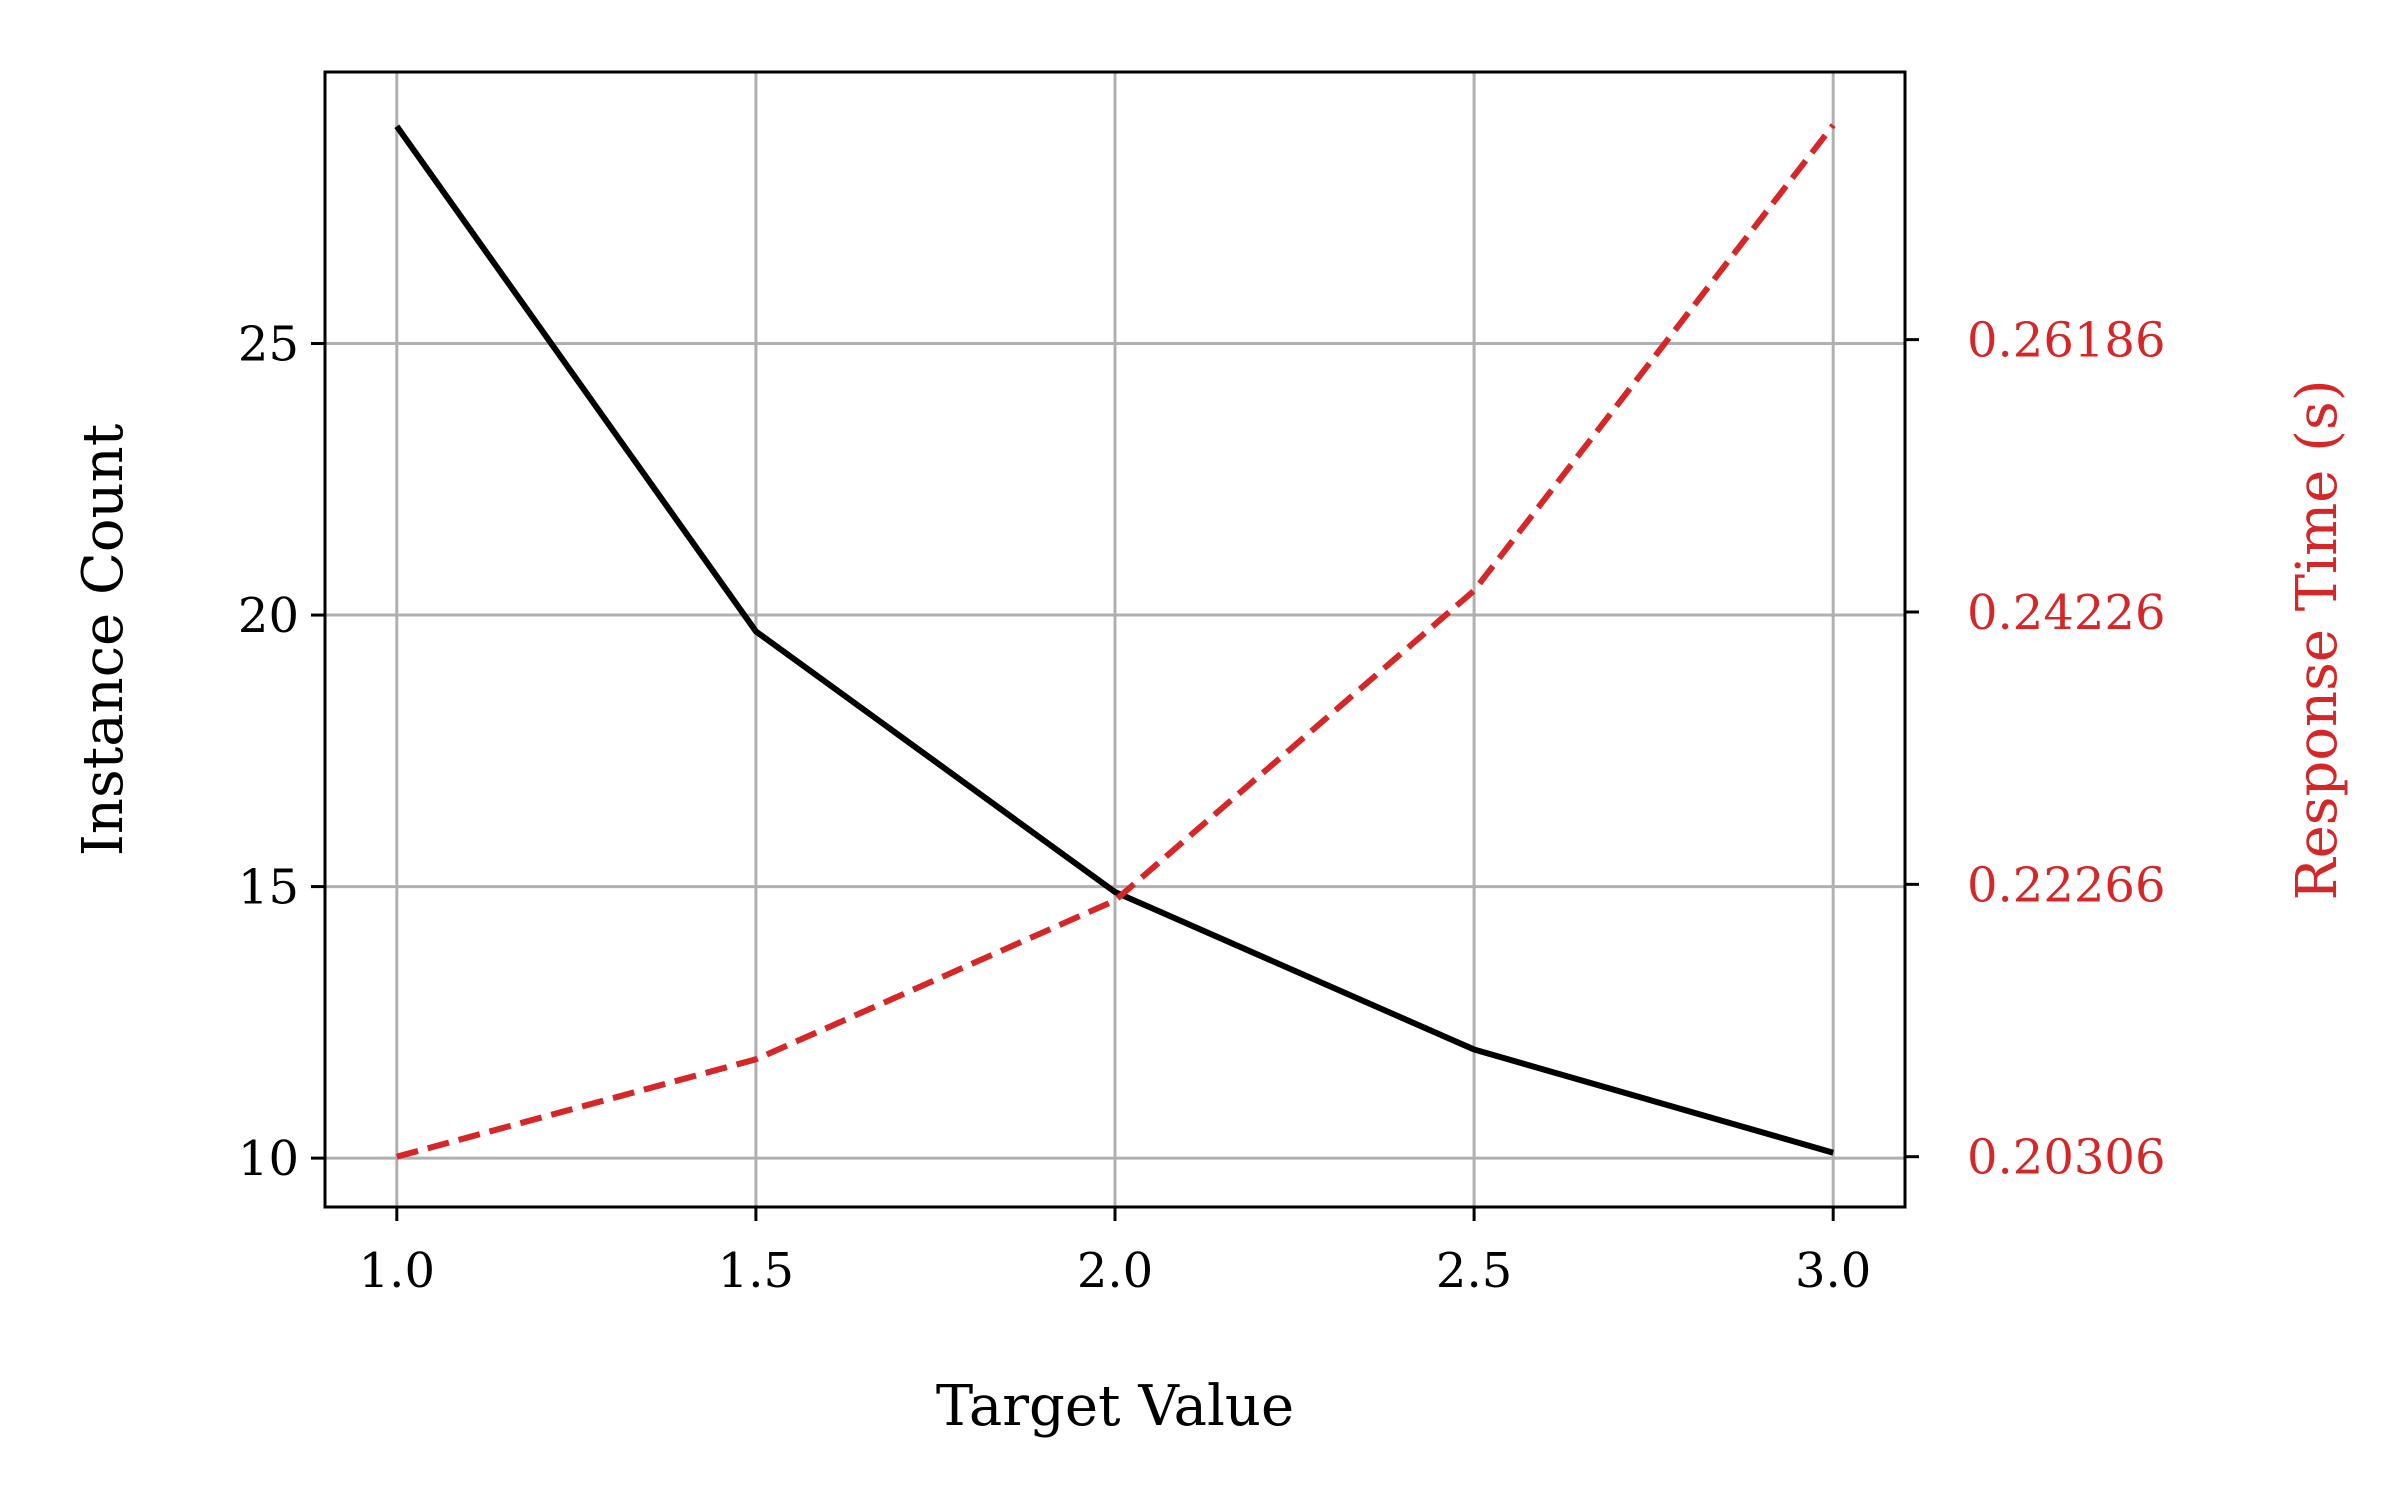 The image size is (2400, 1504). I want to click on x-tick-label: 3.0, so click(1833, 1271).